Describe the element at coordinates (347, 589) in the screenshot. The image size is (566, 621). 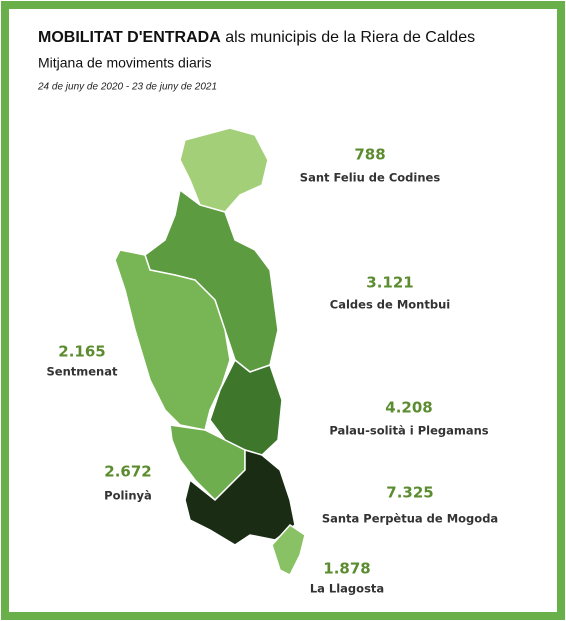
I see `municipality-name: La Llagosta` at that location.